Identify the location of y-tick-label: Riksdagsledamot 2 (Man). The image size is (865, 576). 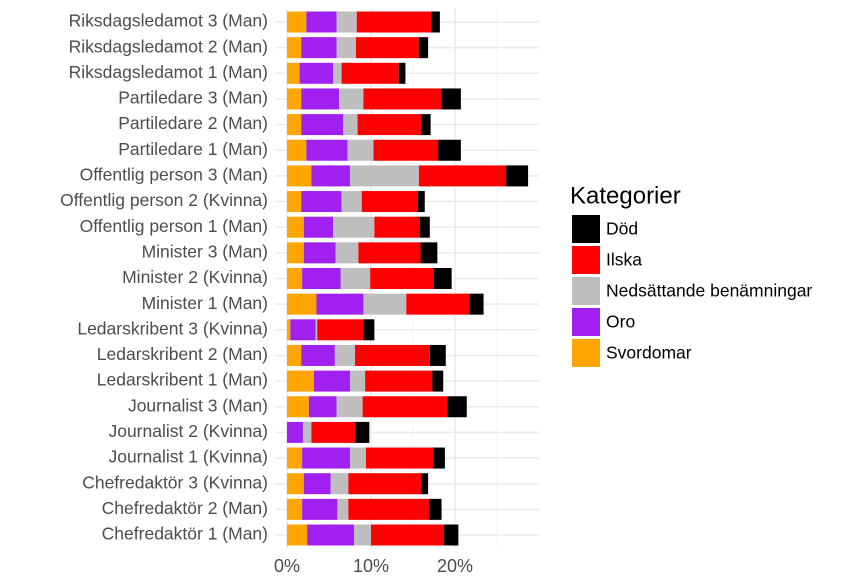
(168, 46).